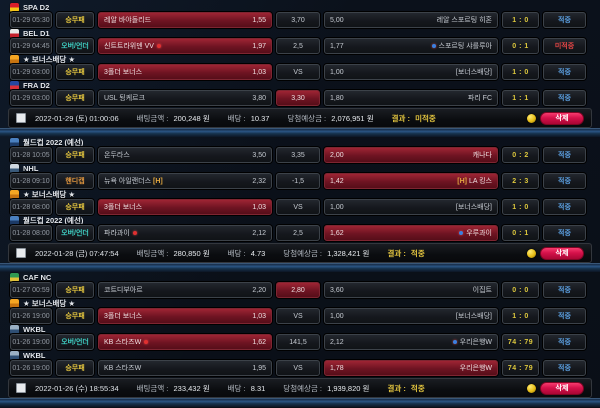 The image size is (600, 408). I want to click on league-name: ★ 보너스배당 ★, so click(49, 194).